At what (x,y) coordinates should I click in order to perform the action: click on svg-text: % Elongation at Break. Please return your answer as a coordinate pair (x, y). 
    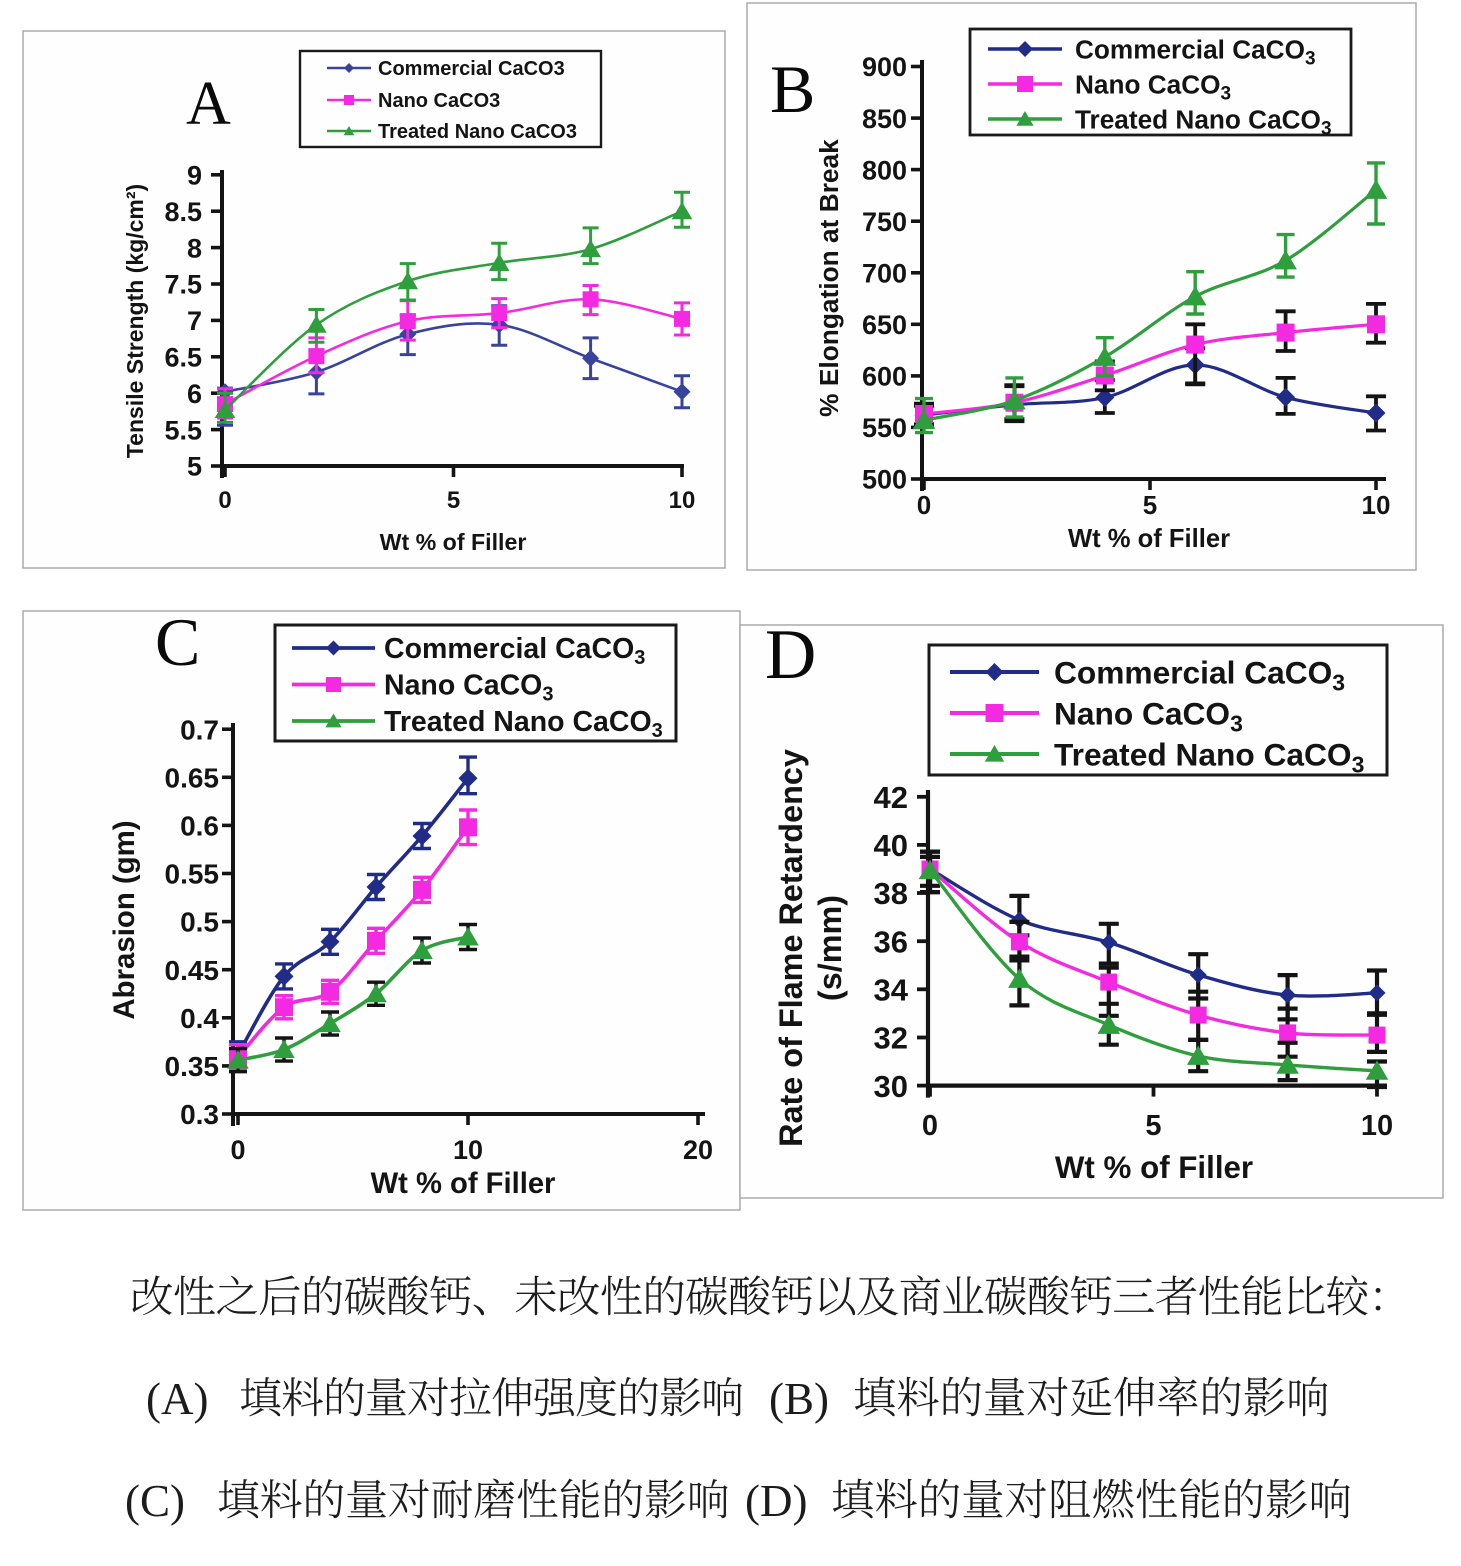
    Looking at the image, I should click on (829, 278).